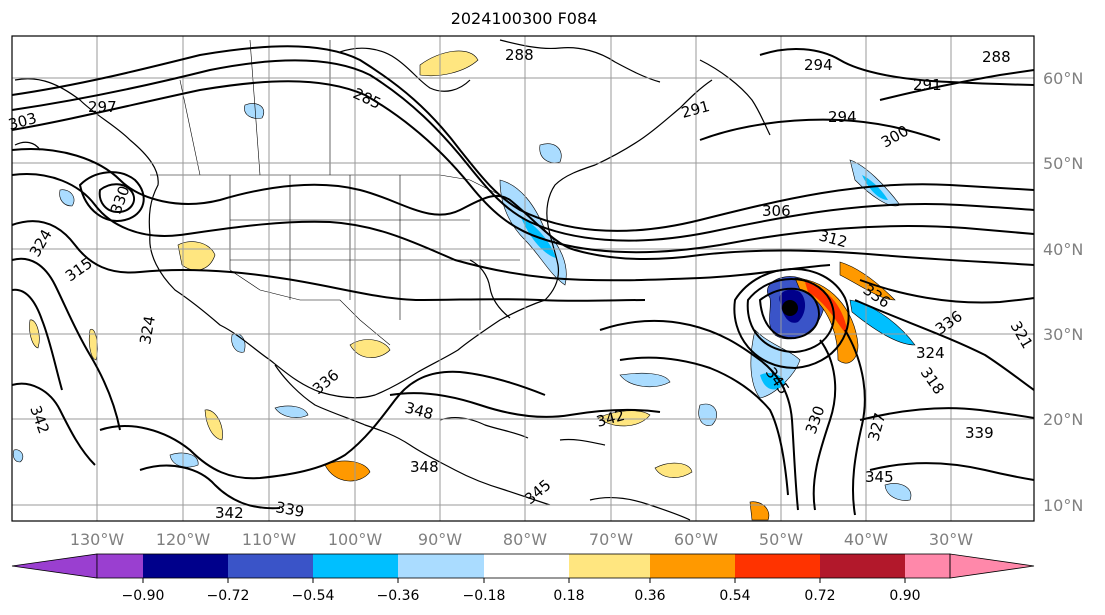  Describe the element at coordinates (649, 596) in the screenshot. I see `colorbar-tick-label: 0.36` at that location.